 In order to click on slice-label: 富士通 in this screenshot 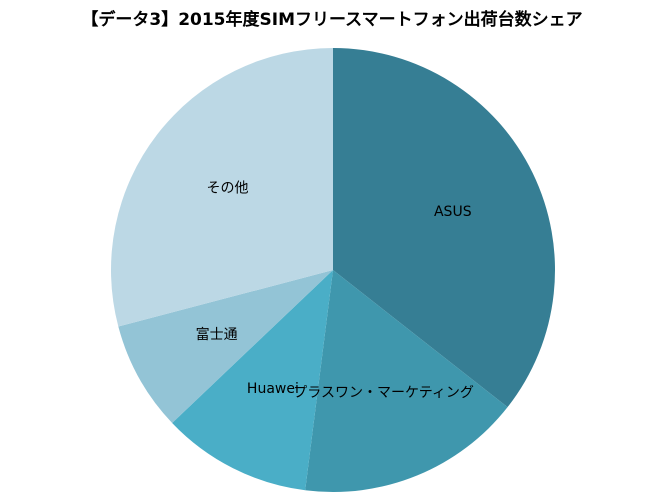, I will do `click(217, 334)`.